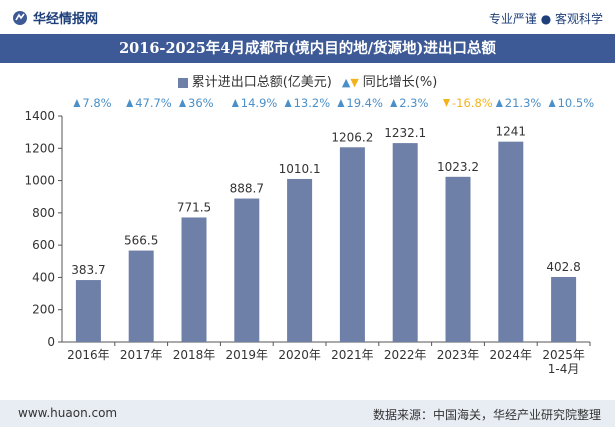 This screenshot has height=427, width=615. I want to click on growth-down-marker, so click(446, 103).